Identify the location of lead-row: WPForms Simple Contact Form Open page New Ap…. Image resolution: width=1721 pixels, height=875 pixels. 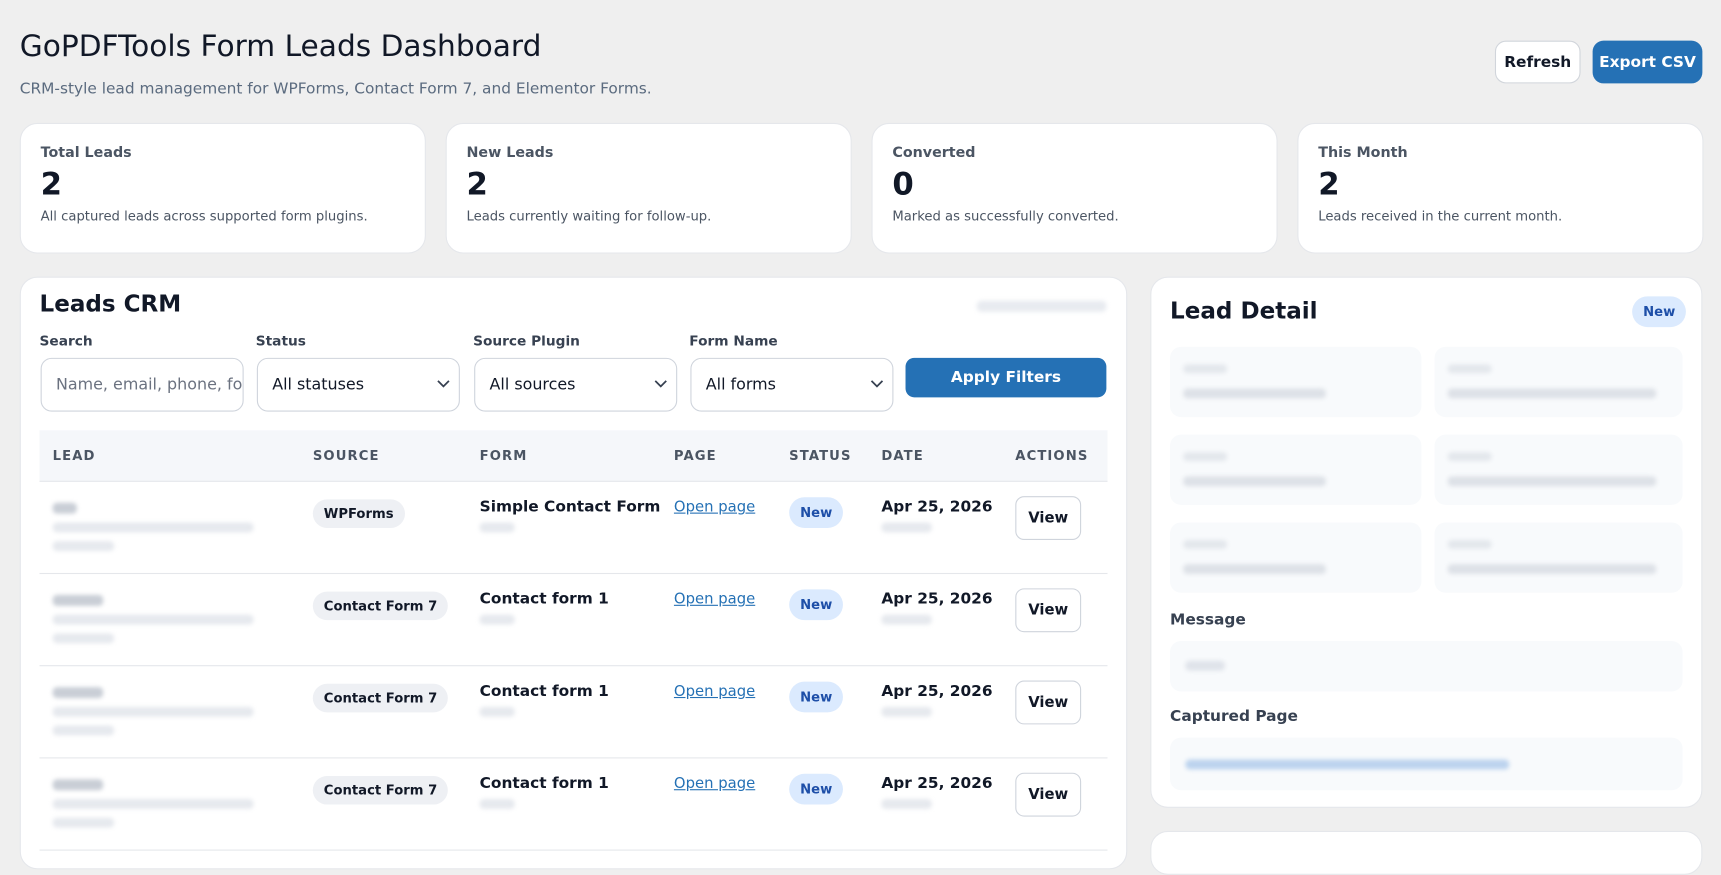
(573, 528).